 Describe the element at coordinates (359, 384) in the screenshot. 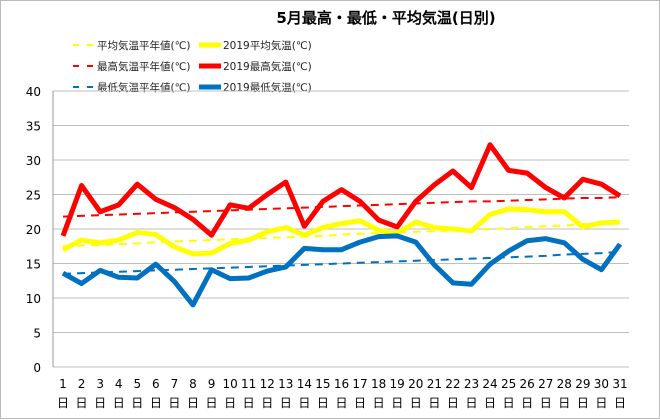

I see `x-tick-label: 17` at that location.